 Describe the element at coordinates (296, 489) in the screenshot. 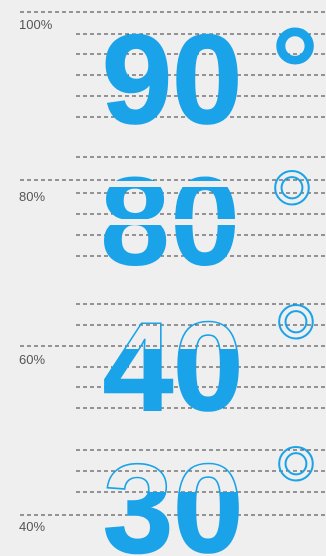

I see `degree-symbol-30: °` at that location.